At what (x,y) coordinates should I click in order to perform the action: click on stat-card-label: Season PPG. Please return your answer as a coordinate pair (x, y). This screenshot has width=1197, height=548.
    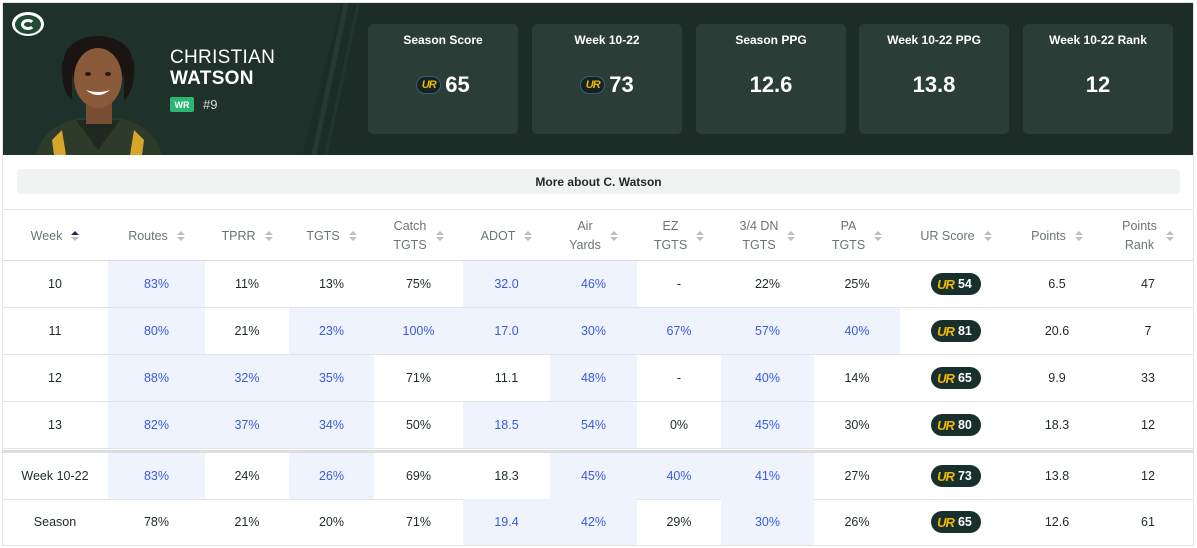
    Looking at the image, I should click on (771, 40).